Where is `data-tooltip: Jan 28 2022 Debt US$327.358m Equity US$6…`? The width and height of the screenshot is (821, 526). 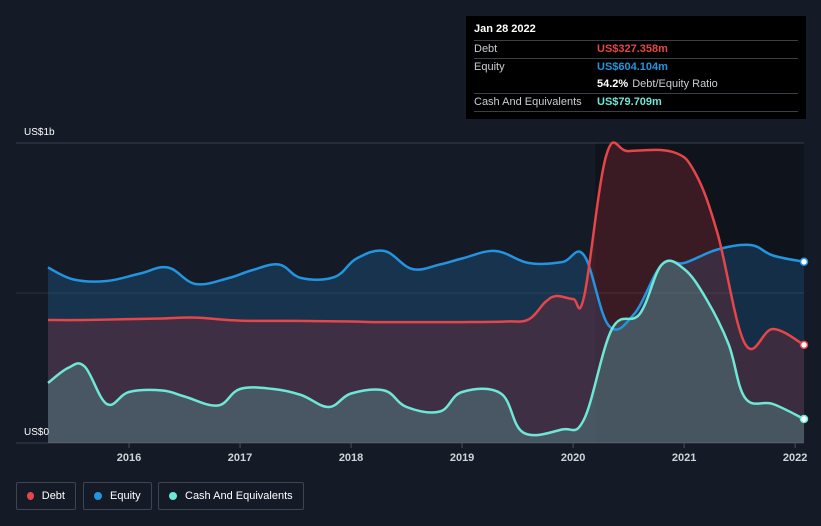 data-tooltip: Jan 28 2022 Debt US$327.358m Equity US$6… is located at coordinates (636, 67).